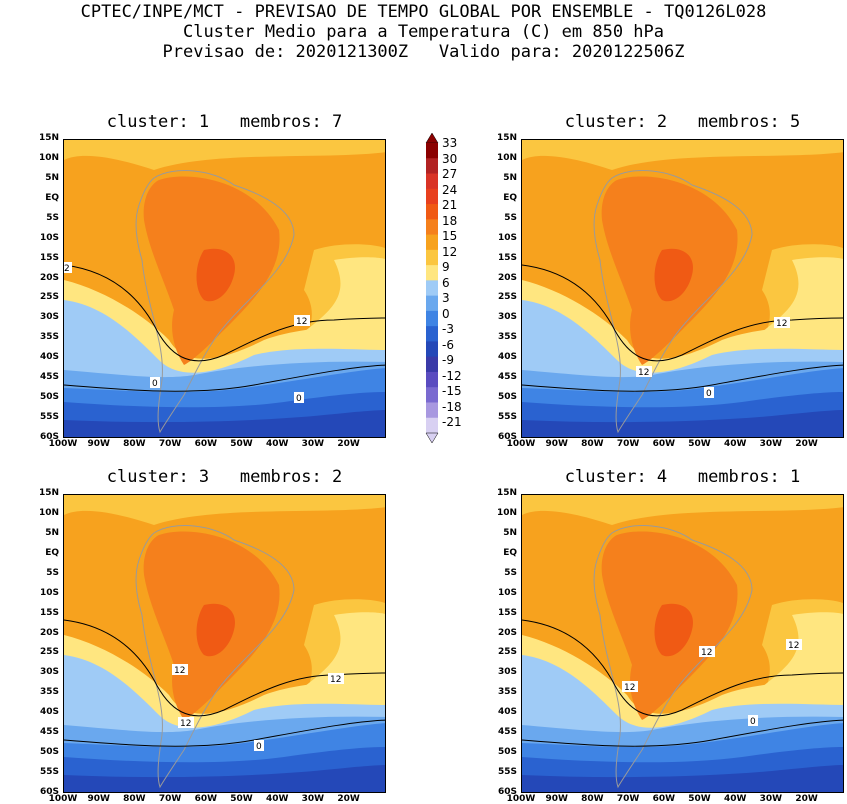 This screenshot has width=847, height=804. I want to click on map-panel: 2 12 0 0, so click(224, 288).